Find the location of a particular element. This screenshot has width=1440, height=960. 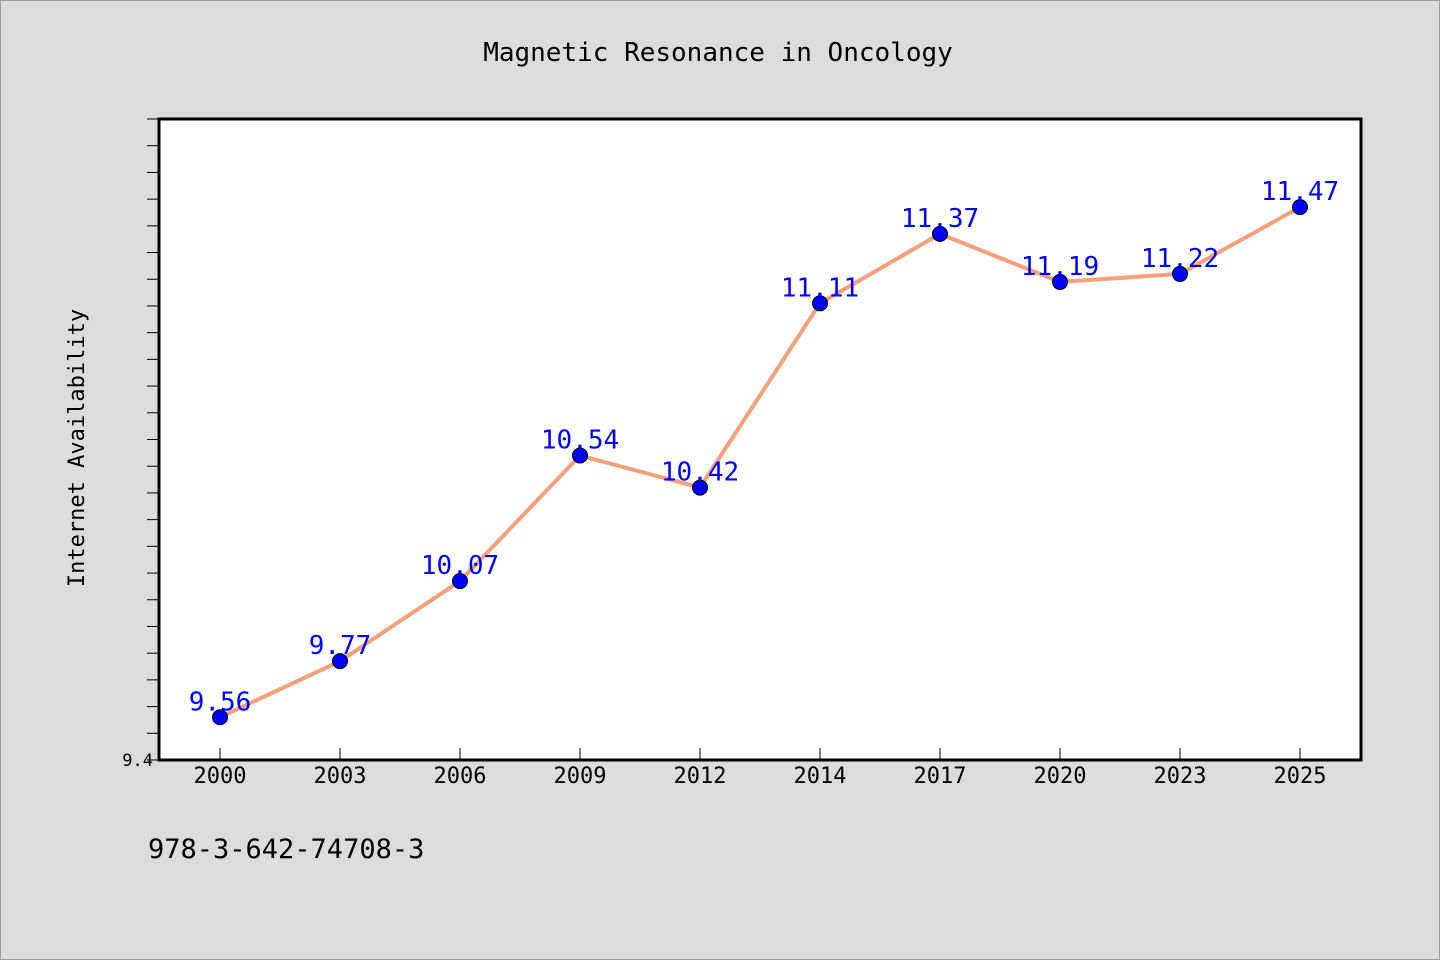

chart-title: Magnetic Resonance in Oncology is located at coordinates (718, 53).